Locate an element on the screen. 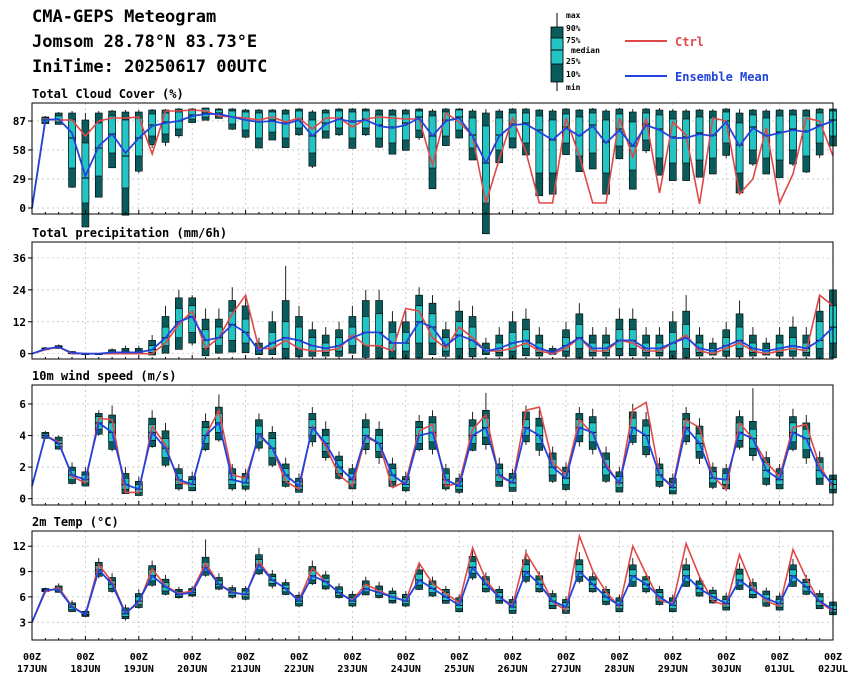 This screenshot has height=681, width=859. y-tick-label: 2 is located at coordinates (22, 467).